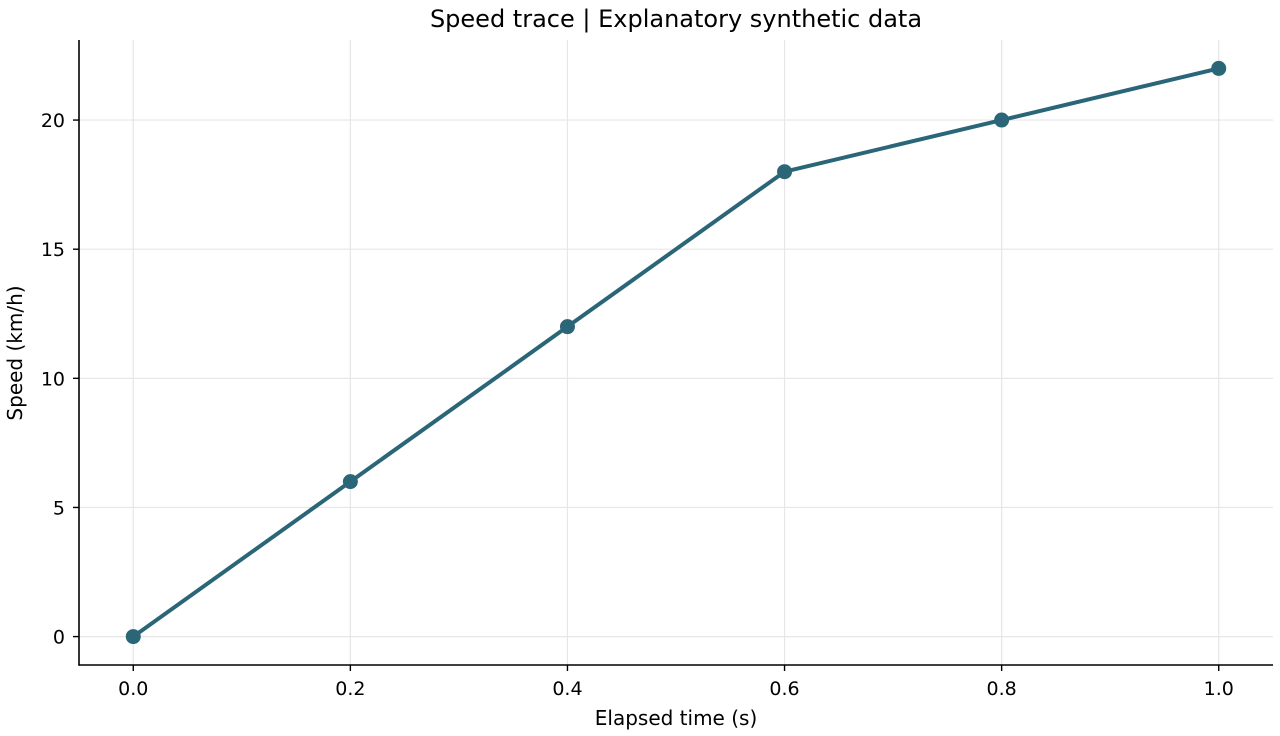 The image size is (1280, 736). Describe the element at coordinates (53, 121) in the screenshot. I see `y-tick-label: 20` at that location.